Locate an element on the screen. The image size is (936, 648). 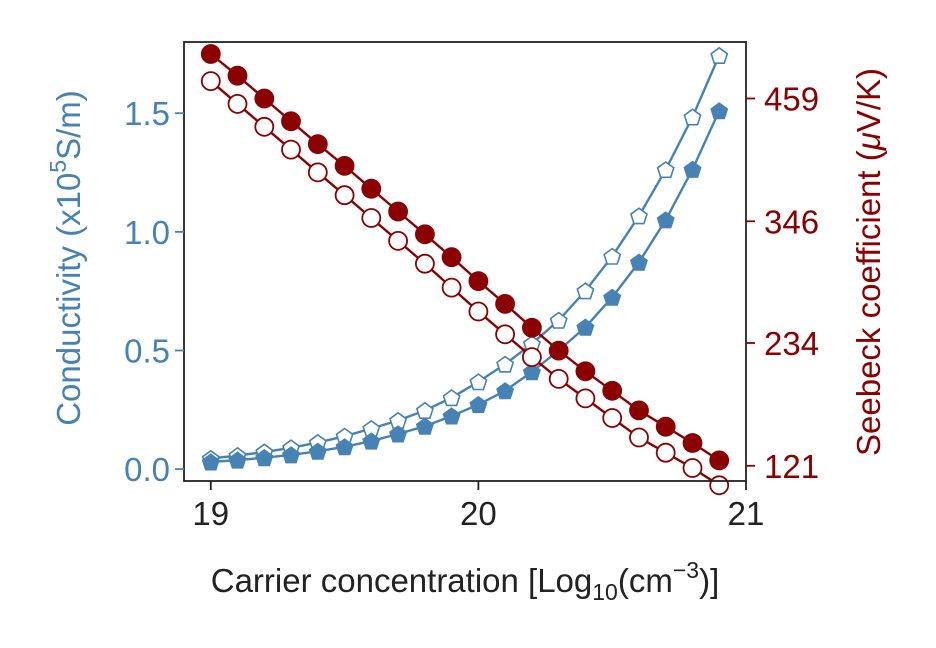
left-axis-title-end: S/m) is located at coordinates (68, 125).